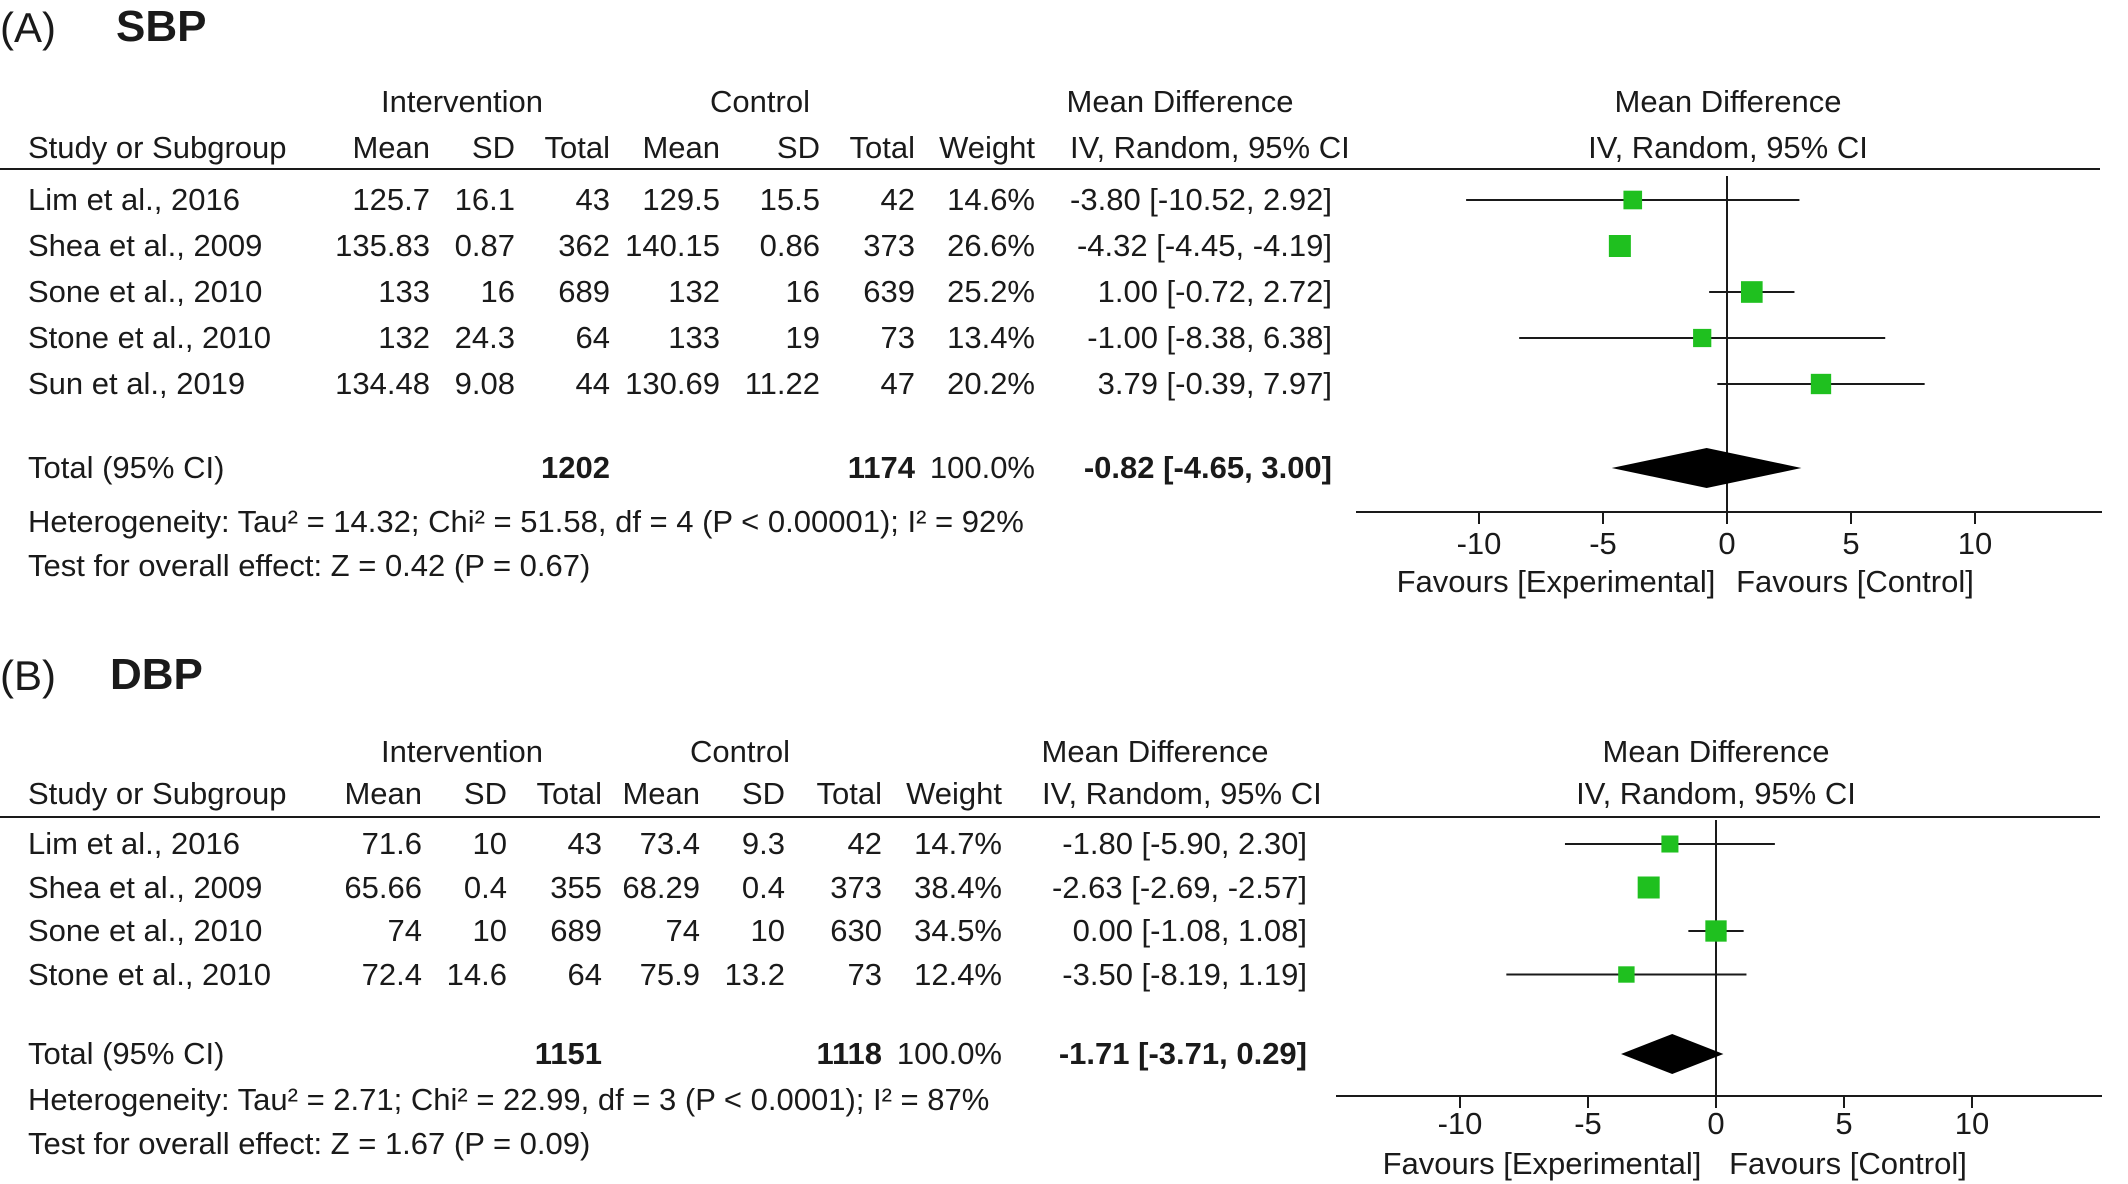  Describe the element at coordinates (991, 199) in the screenshot. I see `cell-weight: 14.6%` at that location.